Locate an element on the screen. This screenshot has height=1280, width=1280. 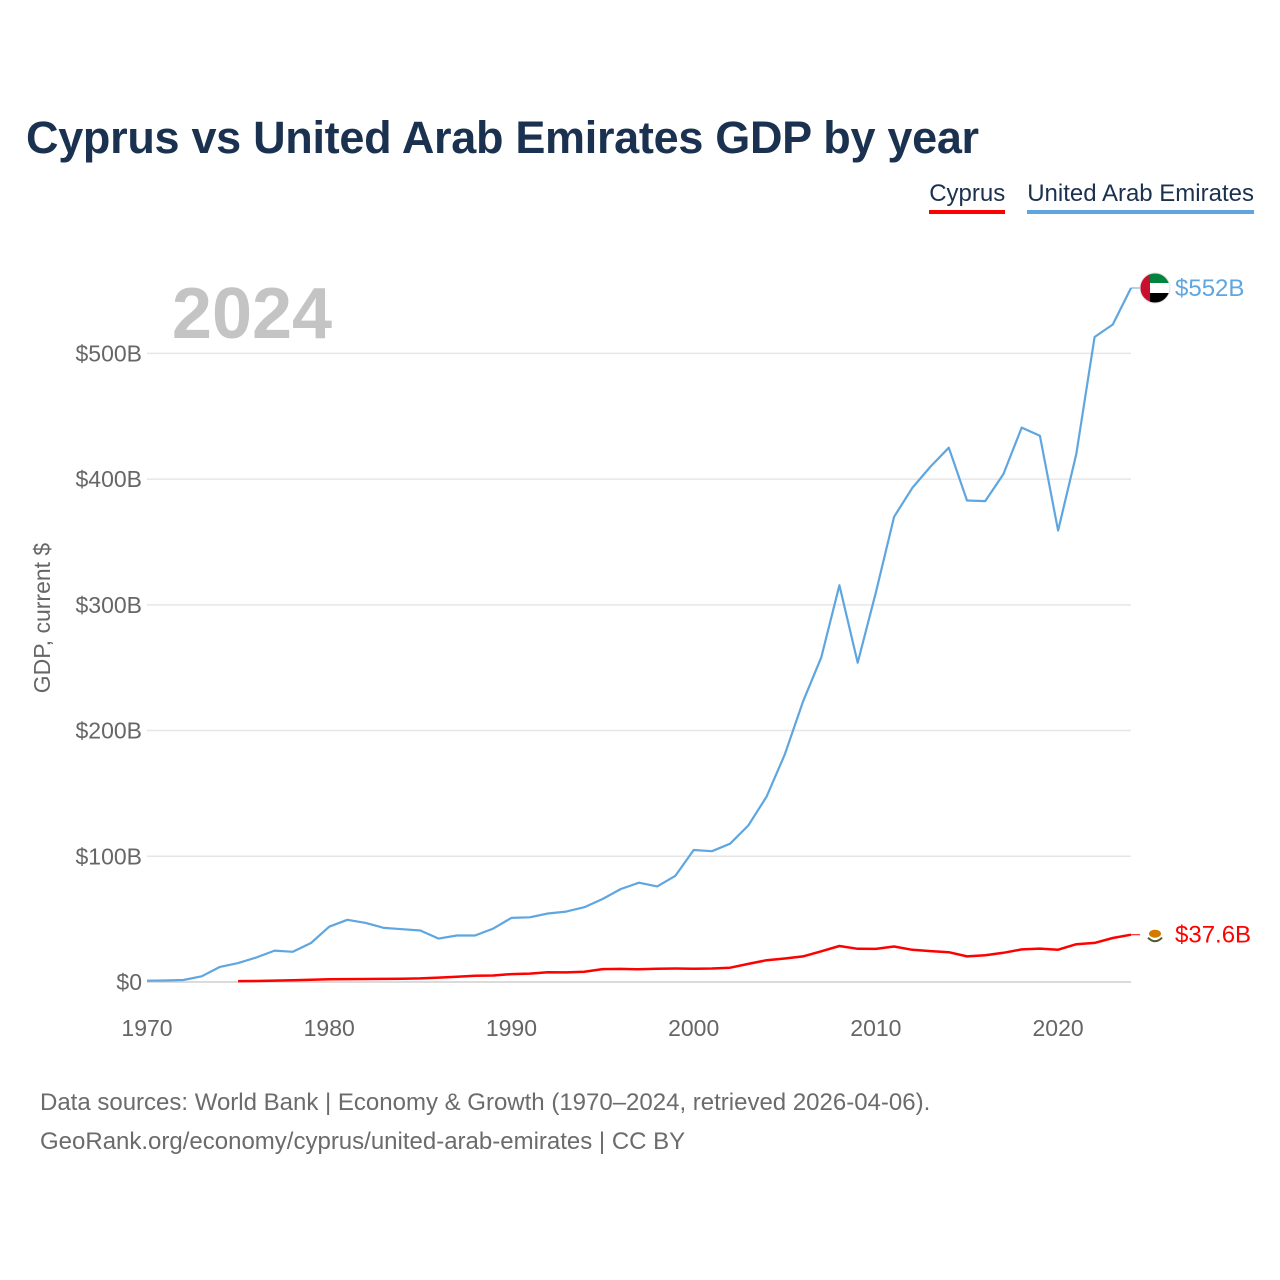
y-tick-label: $300B is located at coordinates (108, 605).